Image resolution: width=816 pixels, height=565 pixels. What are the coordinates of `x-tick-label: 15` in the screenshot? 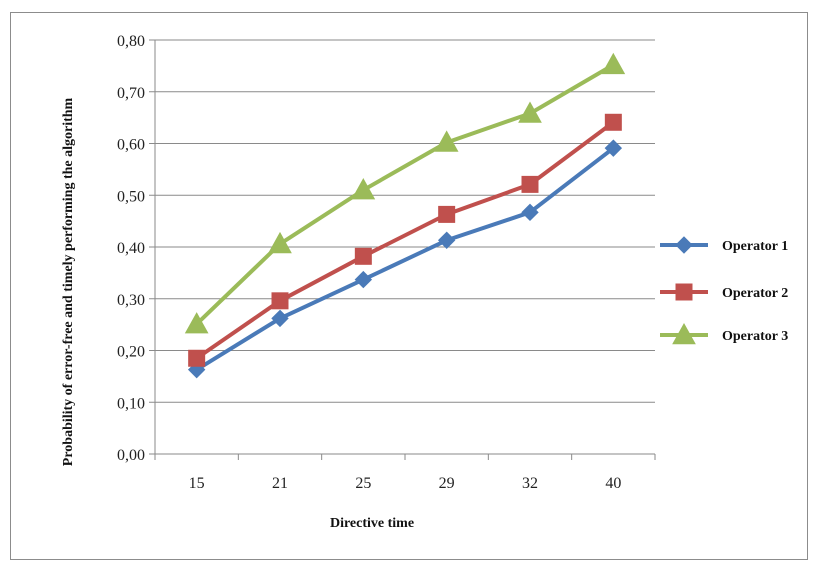 It's located at (197, 483).